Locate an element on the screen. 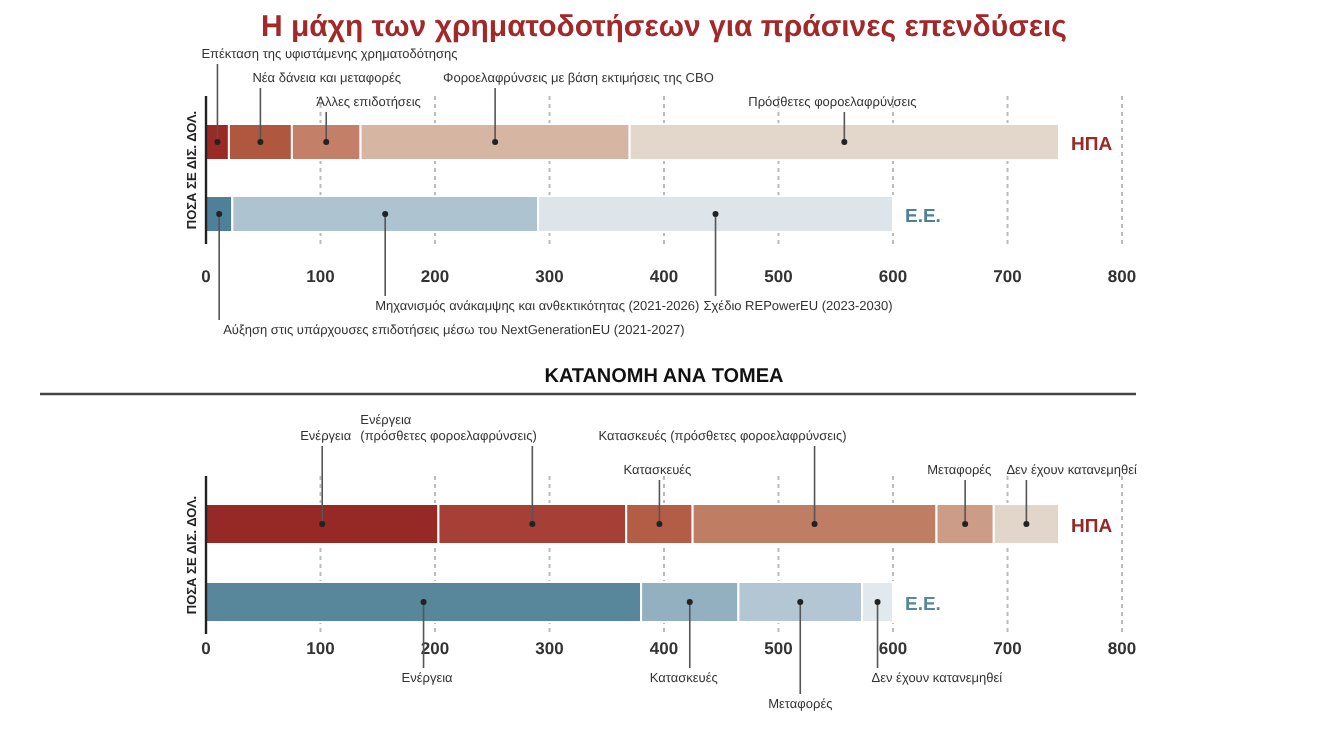  chart-title: ΚΑΤΑΝΟΜΗ ΑΝΑ ΤΟΜΕΑ is located at coordinates (664, 377).